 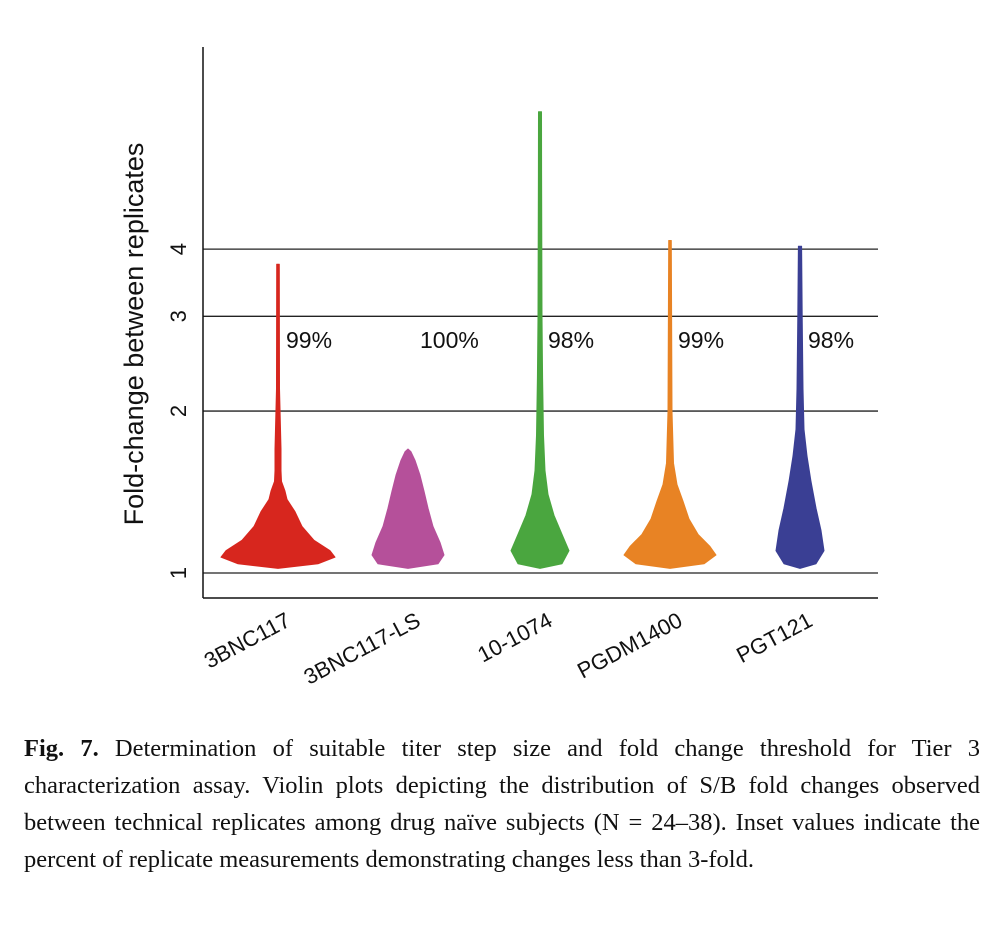 I want to click on x-category-label: 3BNC117-LS, so click(x=362, y=648).